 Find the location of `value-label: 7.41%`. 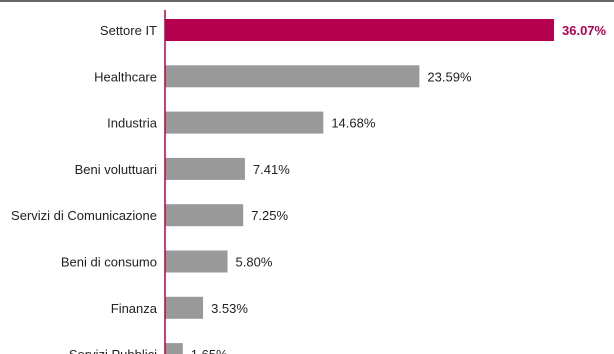

value-label: 7.41% is located at coordinates (271, 169).